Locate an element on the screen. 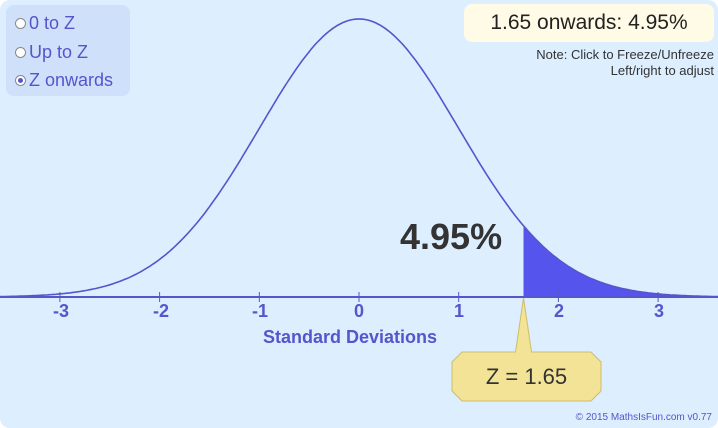  mode-option-label: Up to Z is located at coordinates (59, 51).